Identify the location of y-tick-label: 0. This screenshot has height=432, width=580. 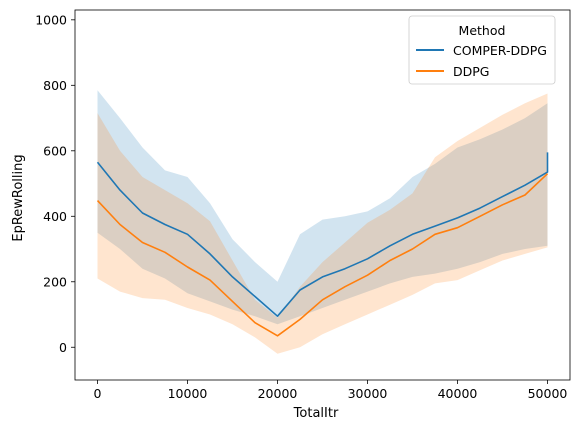
(63, 347).